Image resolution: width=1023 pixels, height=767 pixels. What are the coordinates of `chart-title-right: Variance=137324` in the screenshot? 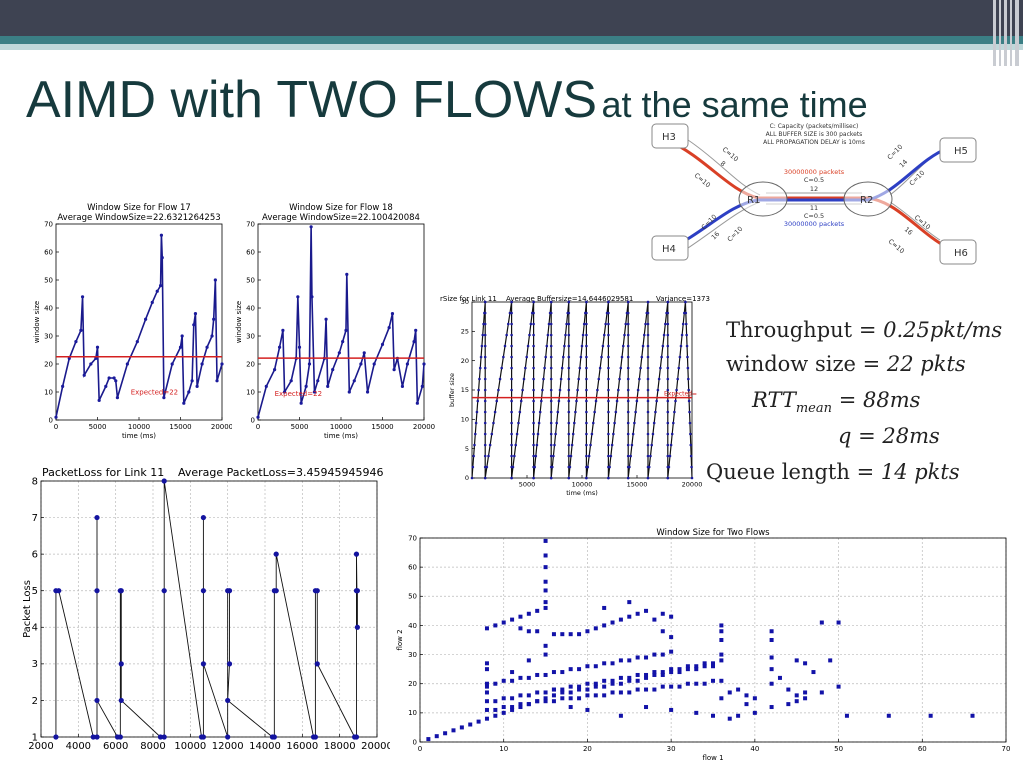 It's located at (683, 299).